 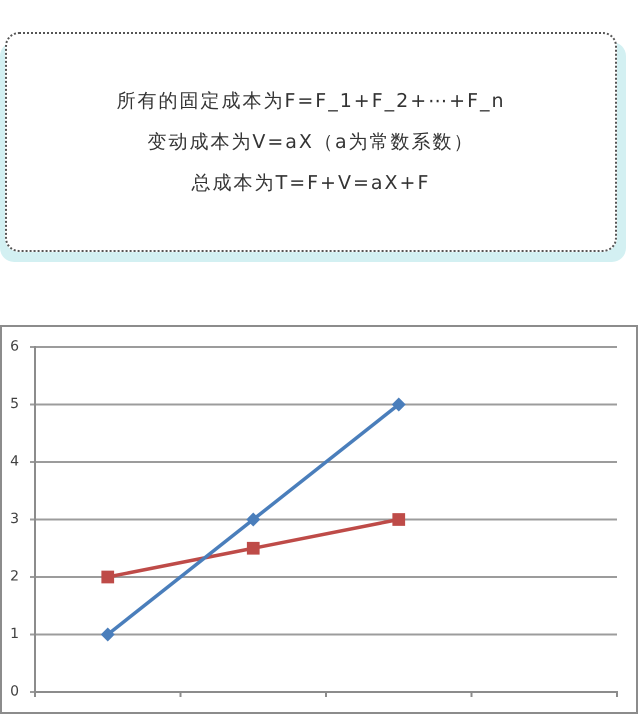 What do you see at coordinates (311, 101) in the screenshot?
I see `text: 所有的固定成本为F=F_1+F_2+⋯+F_n` at bounding box center [311, 101].